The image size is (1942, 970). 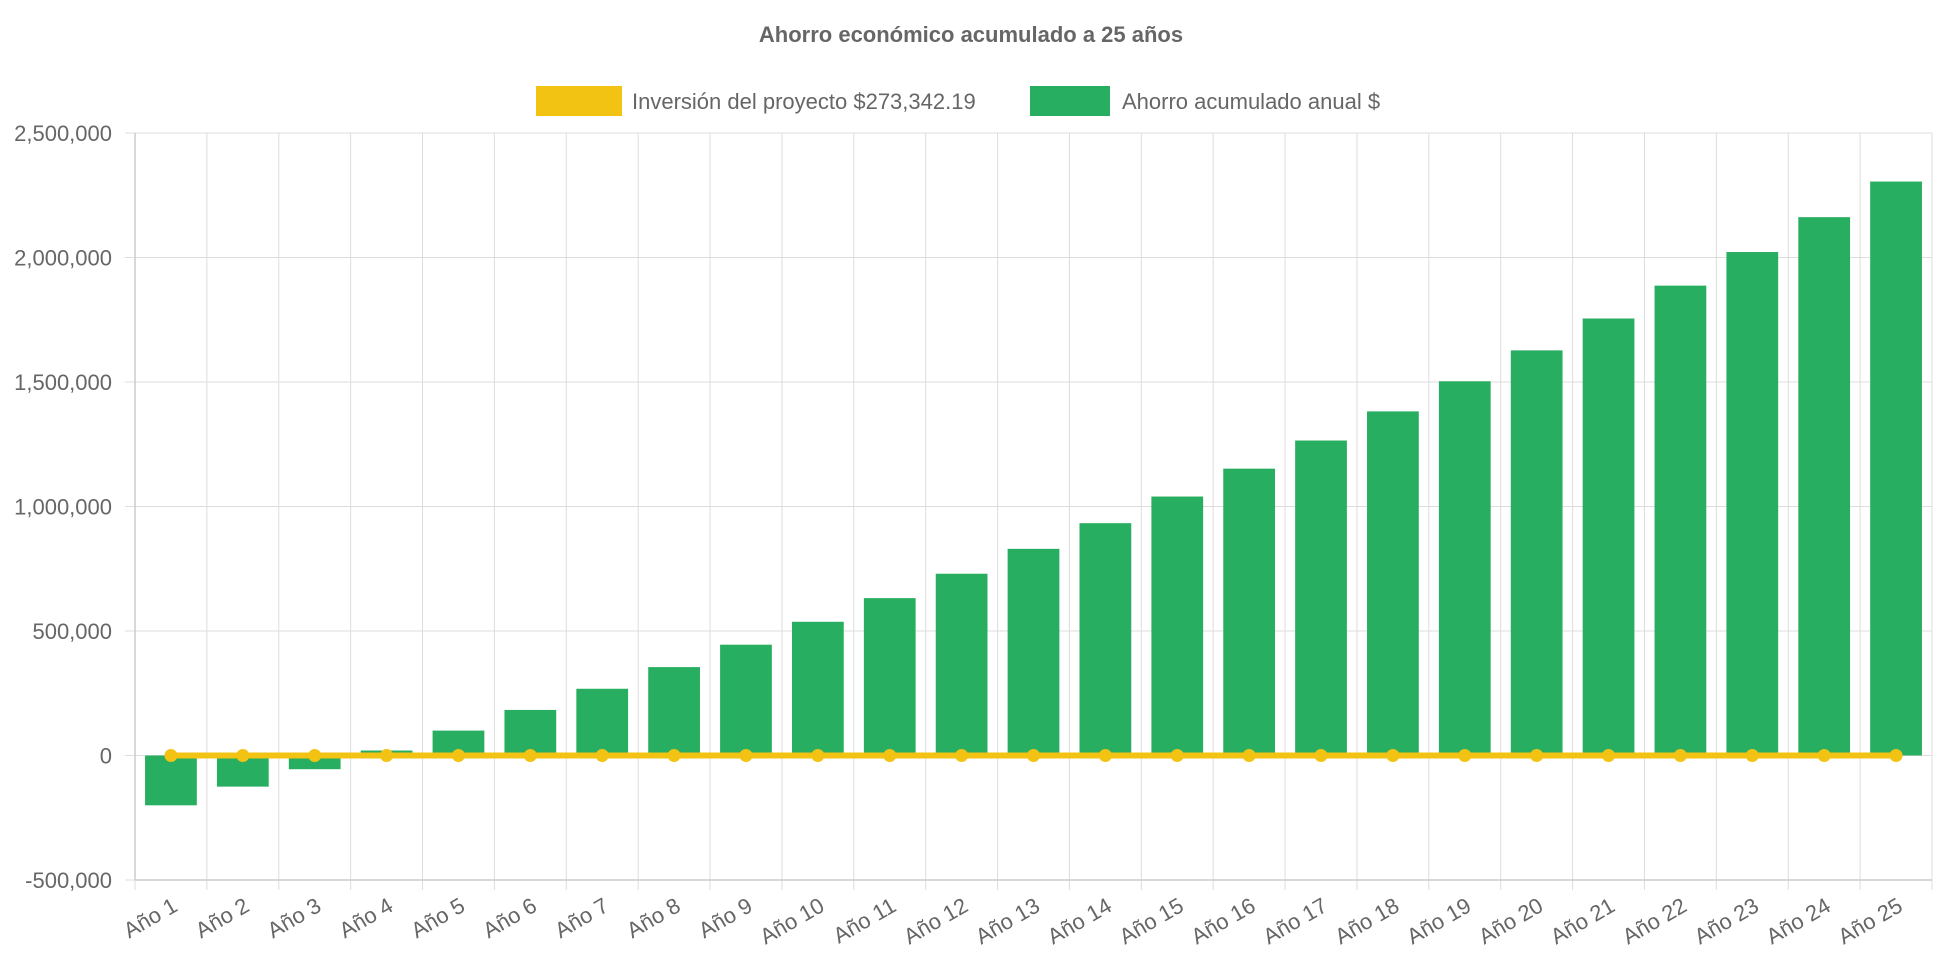 I want to click on legend-label-investment: Inversión del proyecto $273,342.19, so click(x=804, y=101).